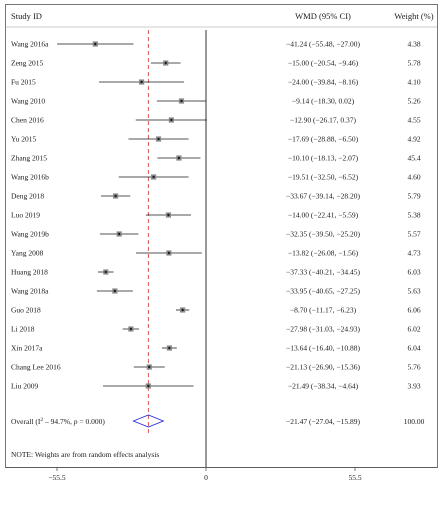  What do you see at coordinates (323, 196) in the screenshot?
I see `study-ci-text: −33.67 (−39.14, −28.20)` at bounding box center [323, 196].